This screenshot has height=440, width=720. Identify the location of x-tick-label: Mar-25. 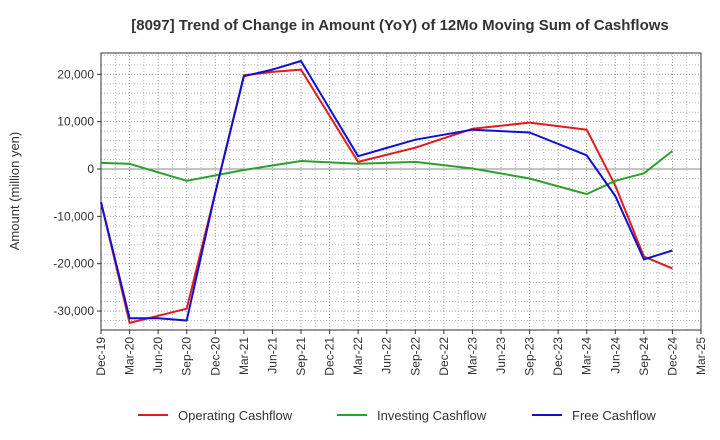
(701, 356).